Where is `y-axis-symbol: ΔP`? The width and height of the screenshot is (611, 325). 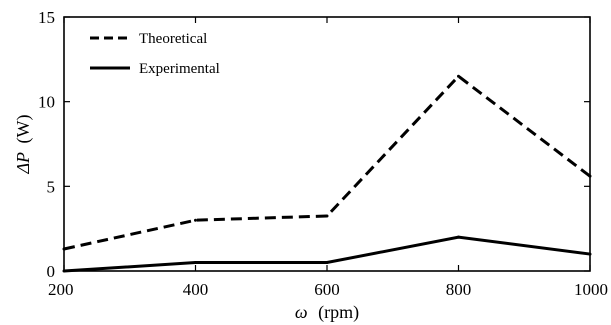 y-axis-symbol: ΔP is located at coordinates (23, 163).